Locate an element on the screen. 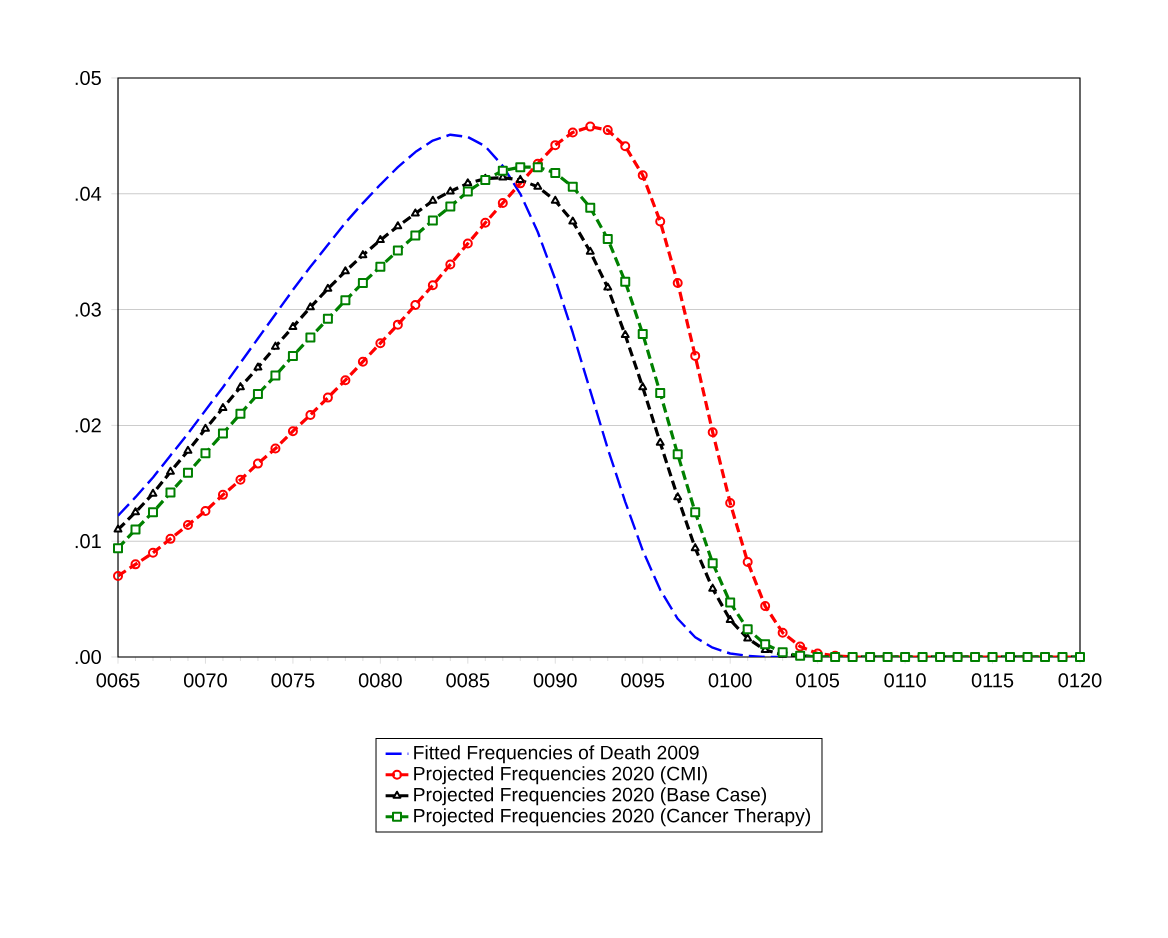 The image size is (1168, 938). x-tick-label: 0065 is located at coordinates (118, 680).